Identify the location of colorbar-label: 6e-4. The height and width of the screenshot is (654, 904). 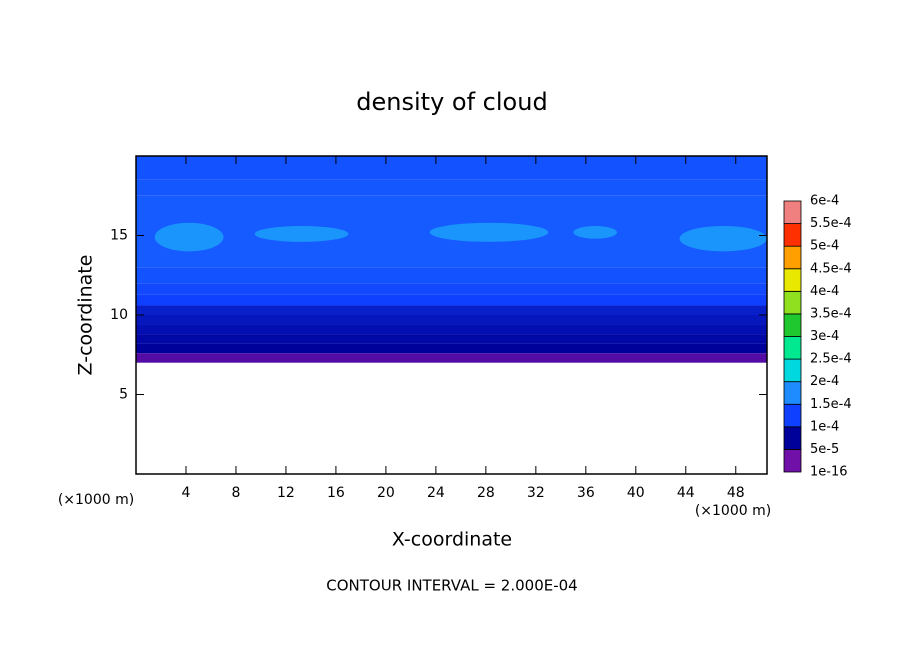
(824, 201).